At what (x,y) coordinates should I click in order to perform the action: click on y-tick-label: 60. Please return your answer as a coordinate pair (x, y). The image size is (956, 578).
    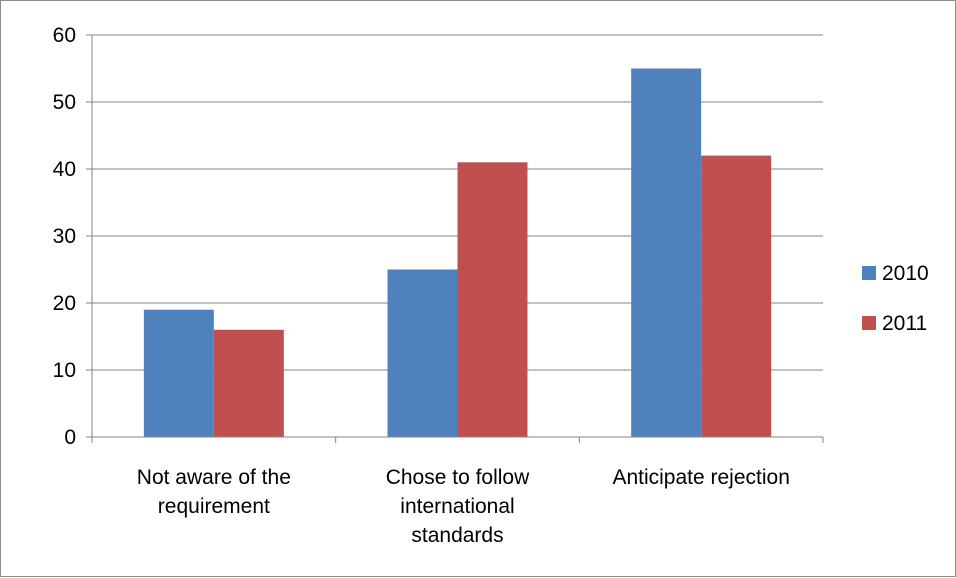
    Looking at the image, I should click on (64, 35).